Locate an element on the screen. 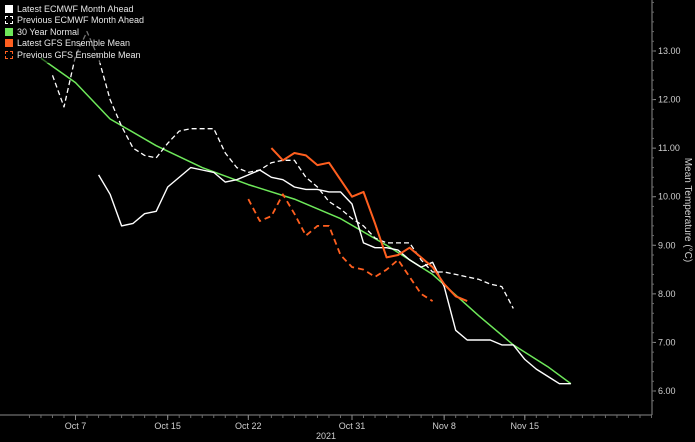 The height and width of the screenshot is (442, 695). previous-gfs-line is located at coordinates (340, 247).